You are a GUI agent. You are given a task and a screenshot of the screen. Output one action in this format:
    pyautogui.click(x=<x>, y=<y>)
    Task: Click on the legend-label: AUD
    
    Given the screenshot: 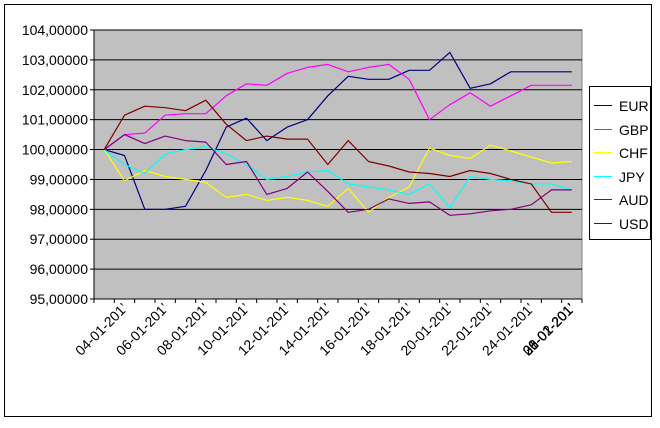 What is the action you would take?
    pyautogui.click(x=634, y=200)
    